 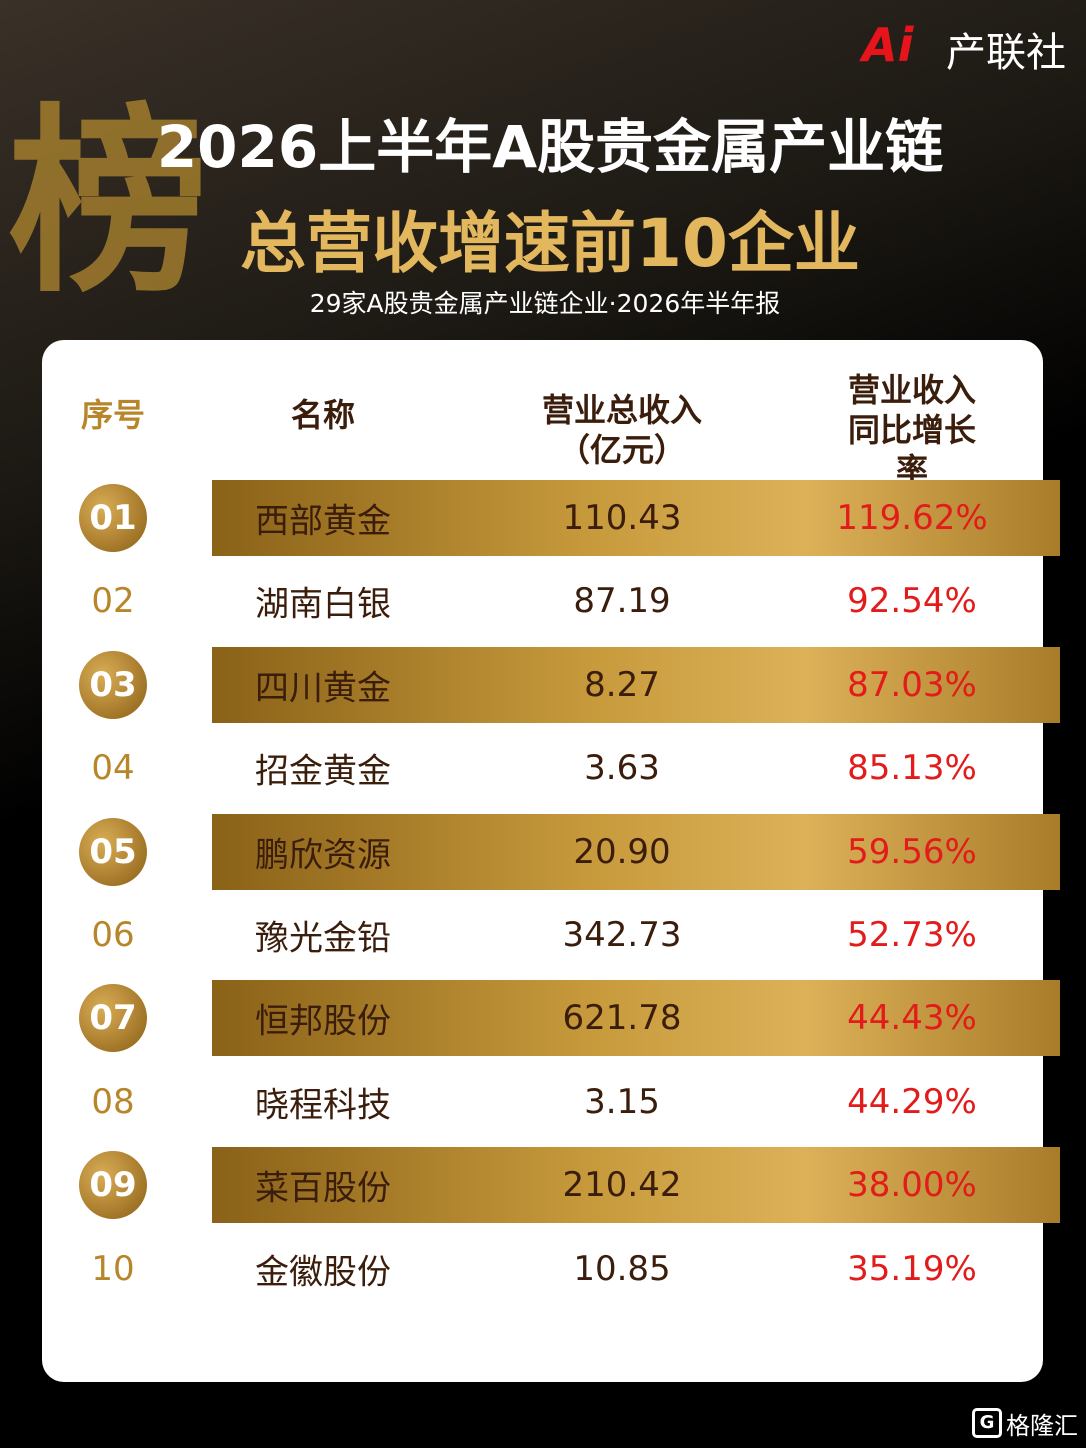 I want to click on revenue: 20.90, so click(x=622, y=851).